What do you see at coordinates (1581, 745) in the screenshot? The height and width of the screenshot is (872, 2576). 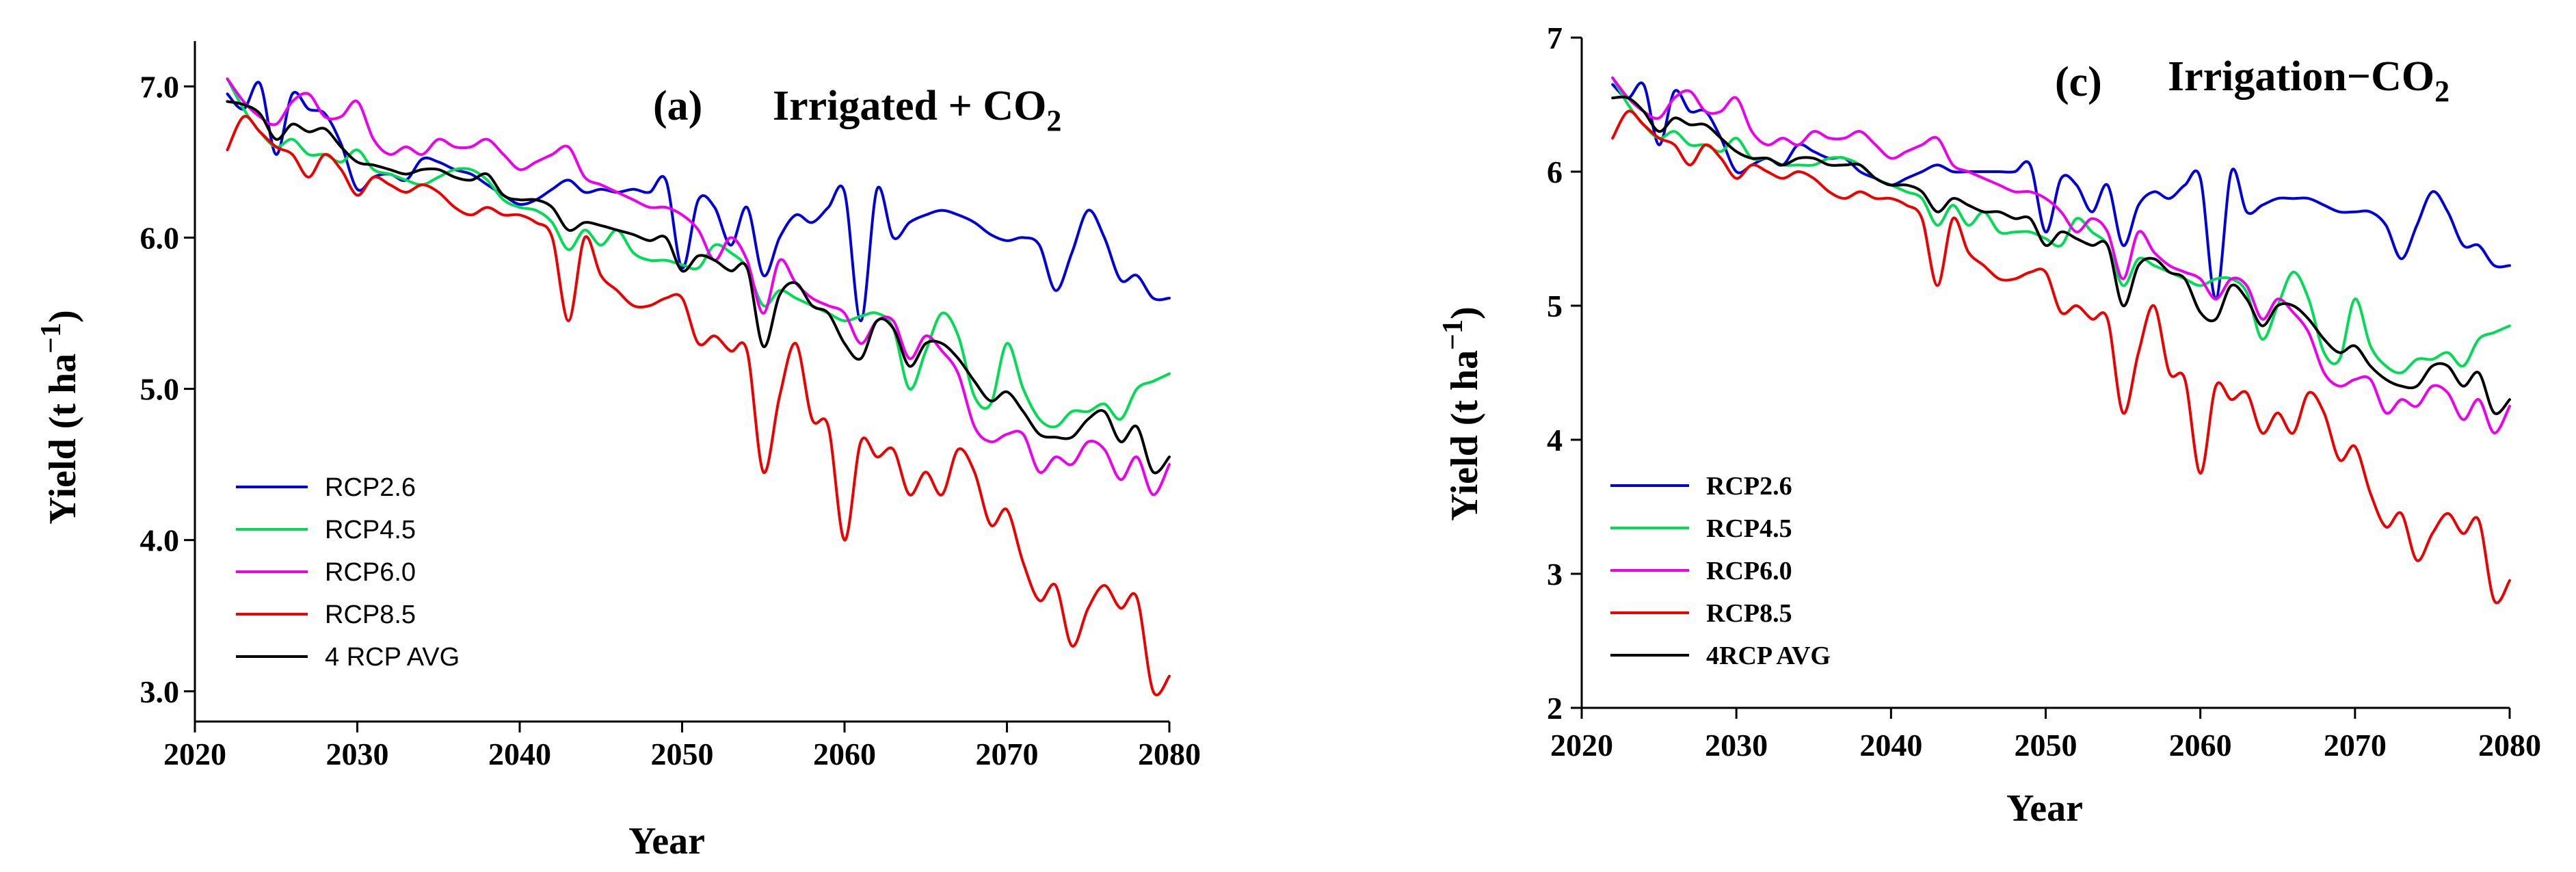 I see `panel-c-x-tick-label: 2020` at bounding box center [1581, 745].